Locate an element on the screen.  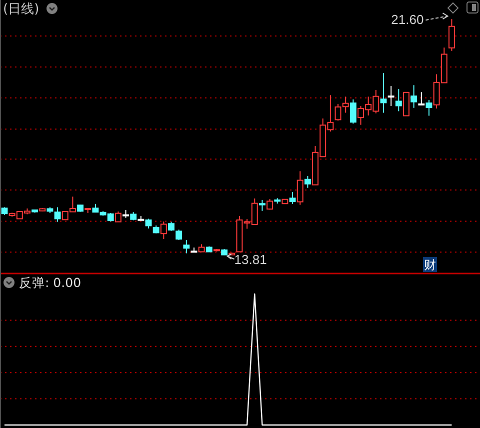
annotation: 13.81 is located at coordinates (250, 260).